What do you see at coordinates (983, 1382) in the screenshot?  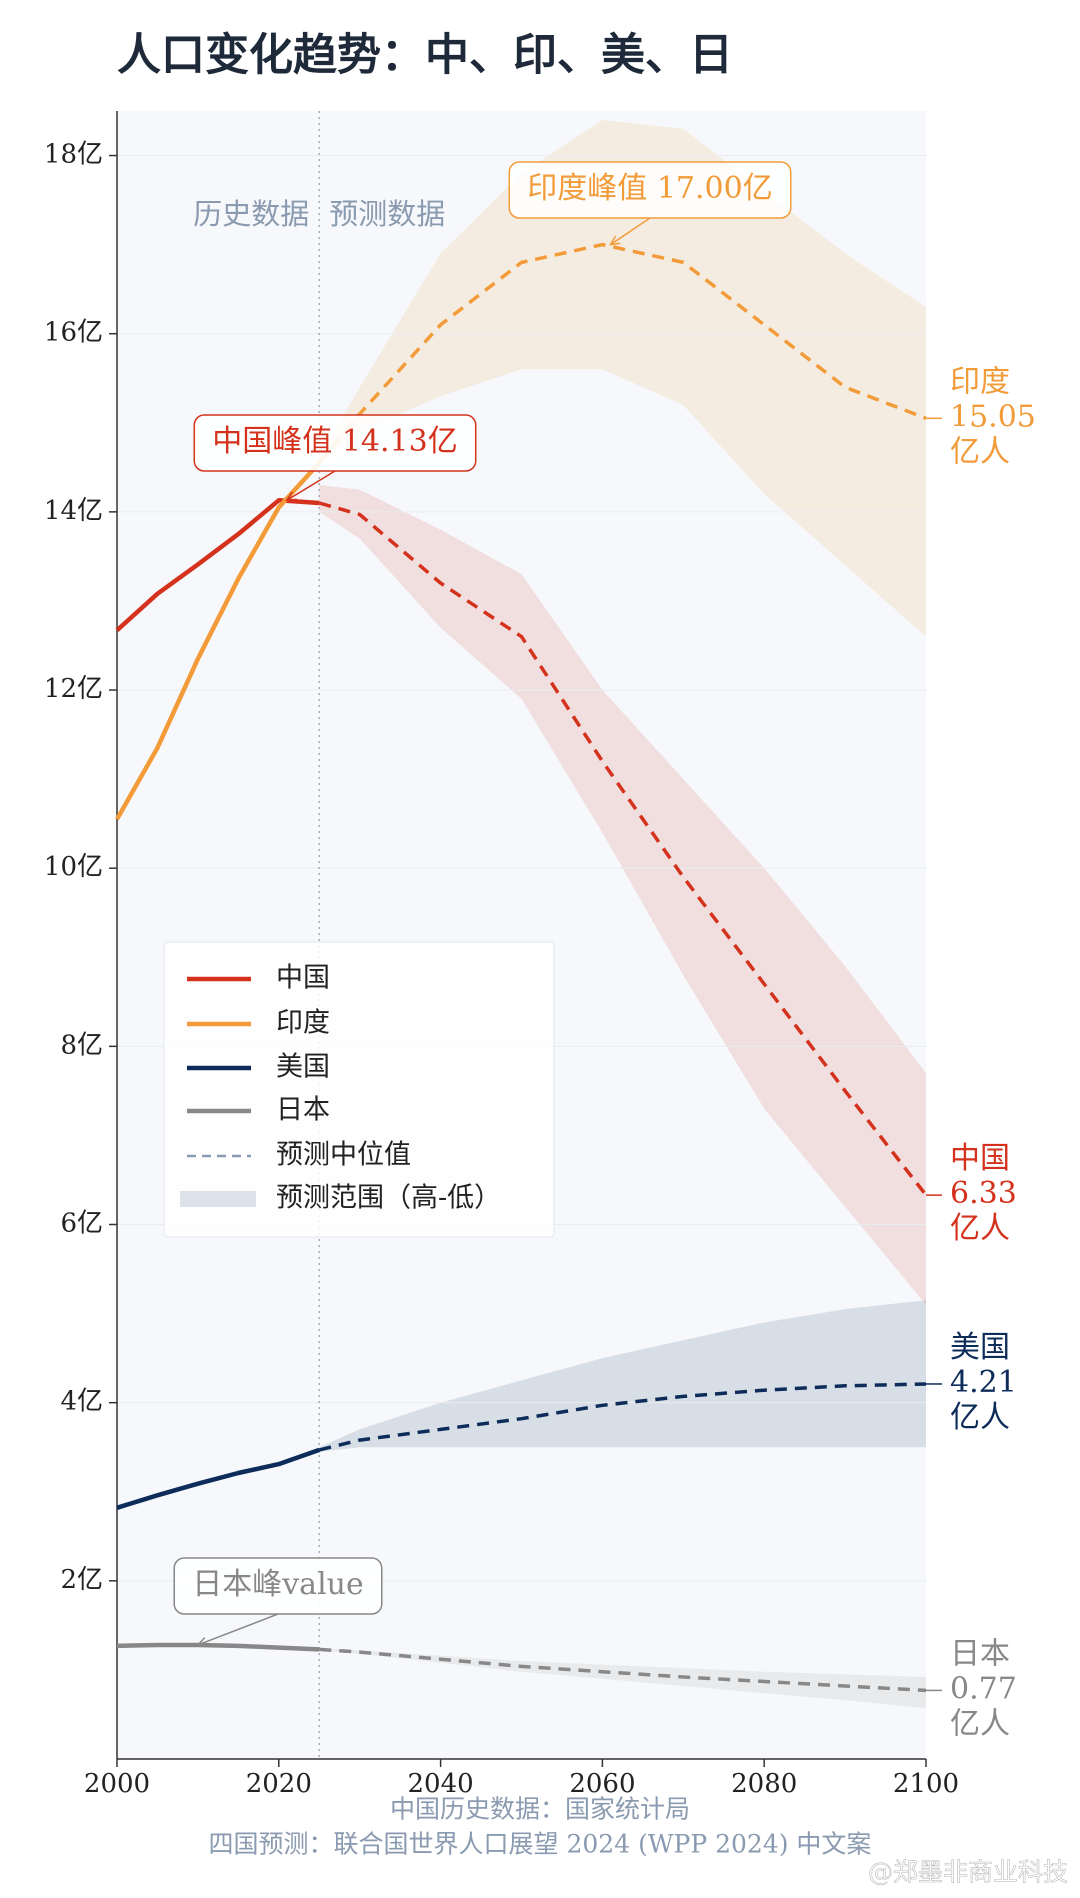 I see `end-label: 4.21` at bounding box center [983, 1382].